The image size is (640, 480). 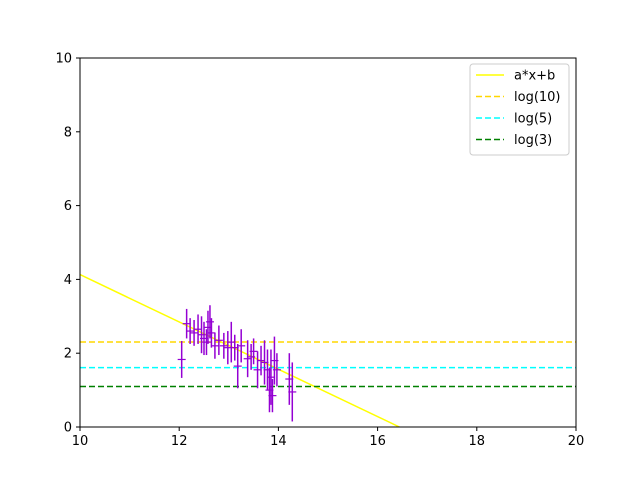 What do you see at coordinates (477, 441) in the screenshot?
I see `x-tick-label: 18` at bounding box center [477, 441].